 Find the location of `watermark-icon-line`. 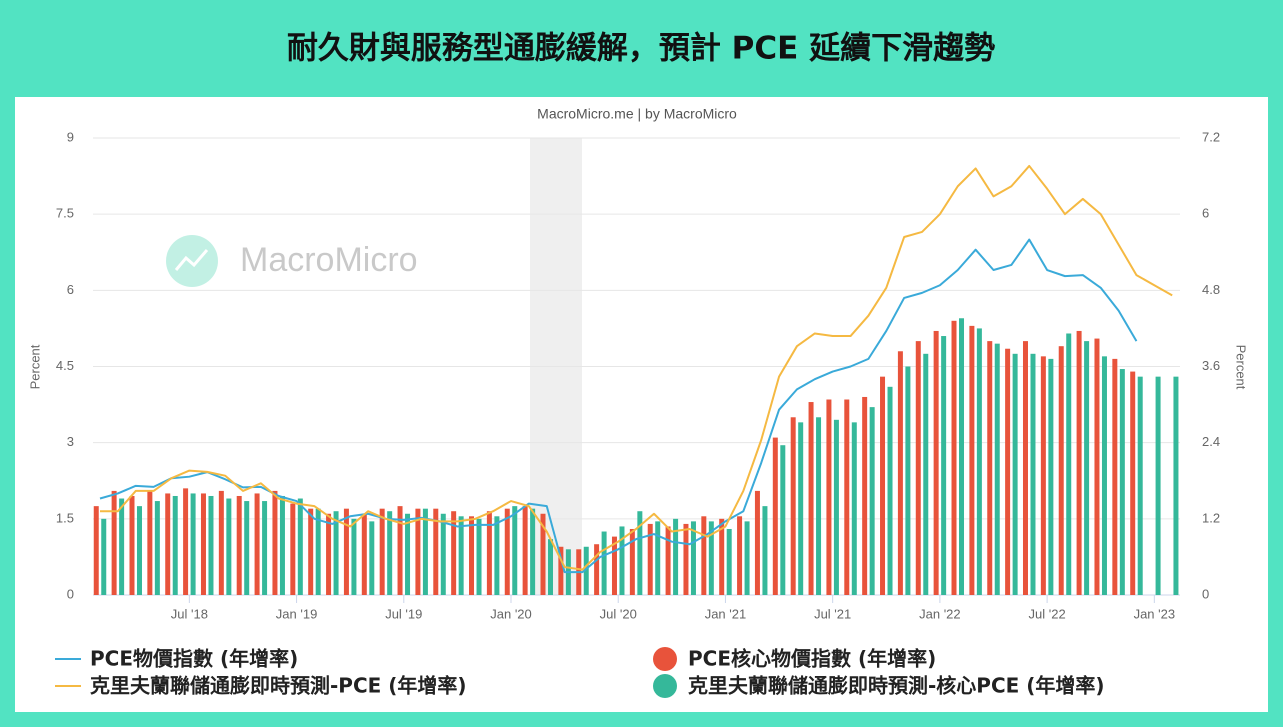

watermark-icon-line is located at coordinates (191, 260).